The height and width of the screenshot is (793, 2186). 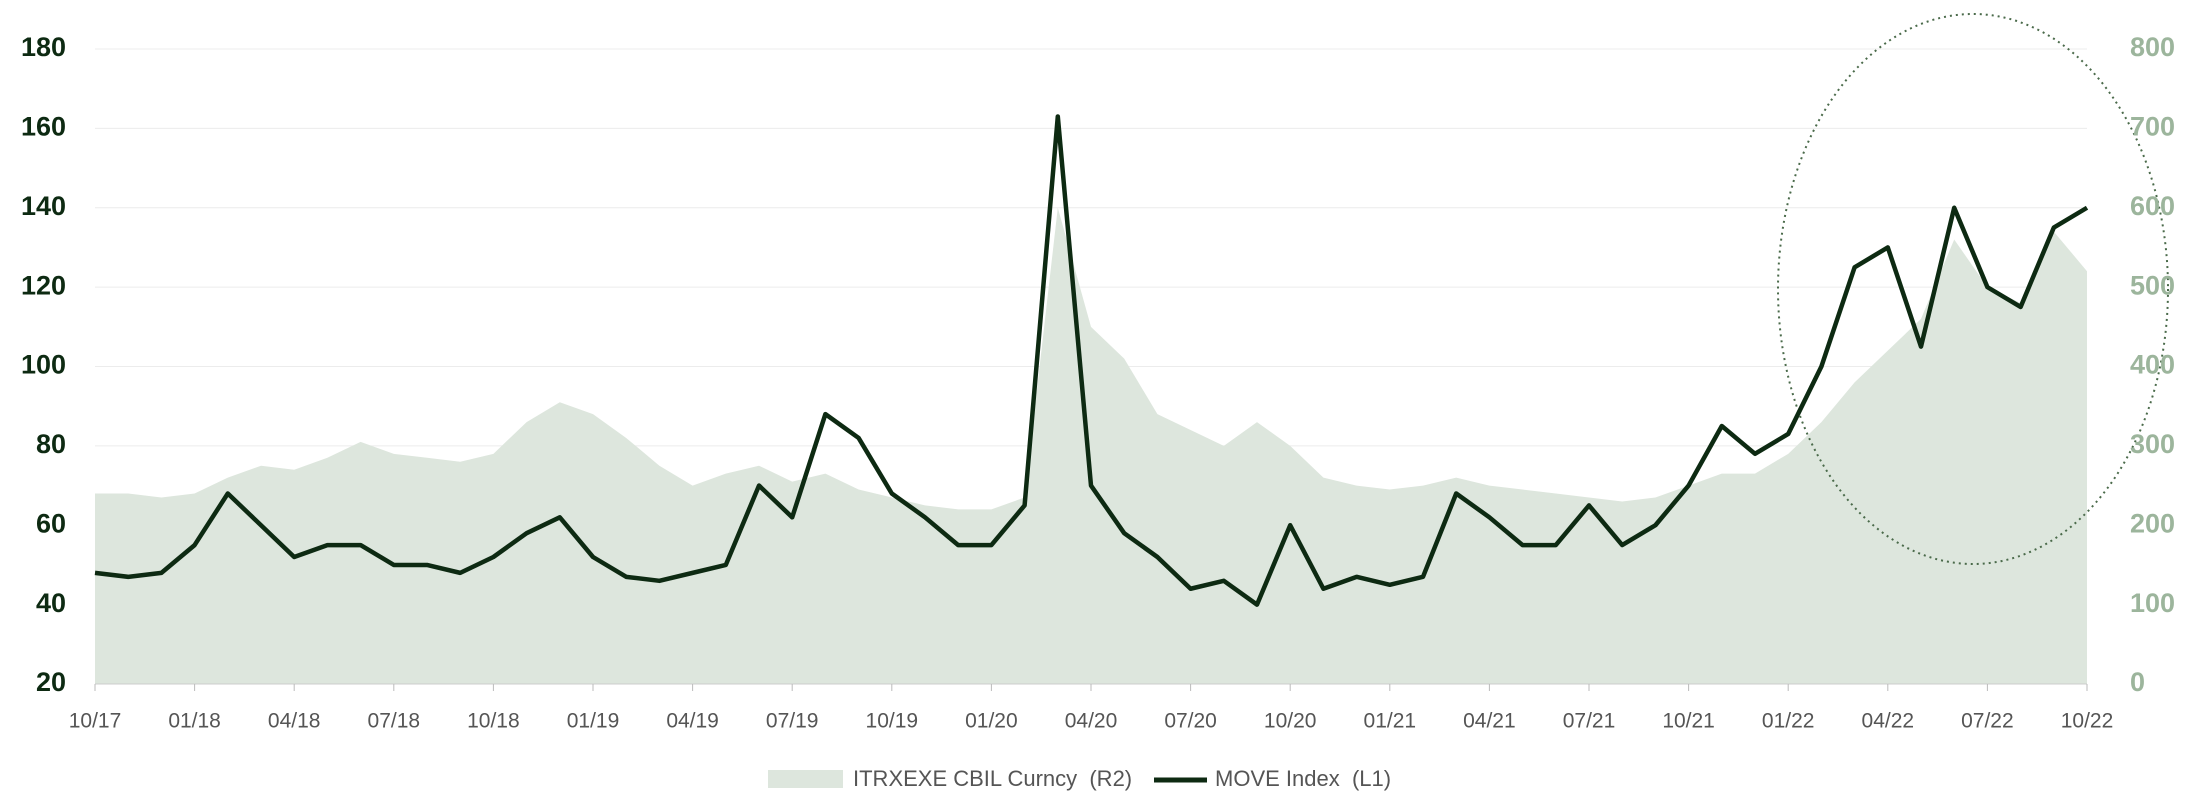 I want to click on highlight-ellipse, so click(x=1973, y=289).